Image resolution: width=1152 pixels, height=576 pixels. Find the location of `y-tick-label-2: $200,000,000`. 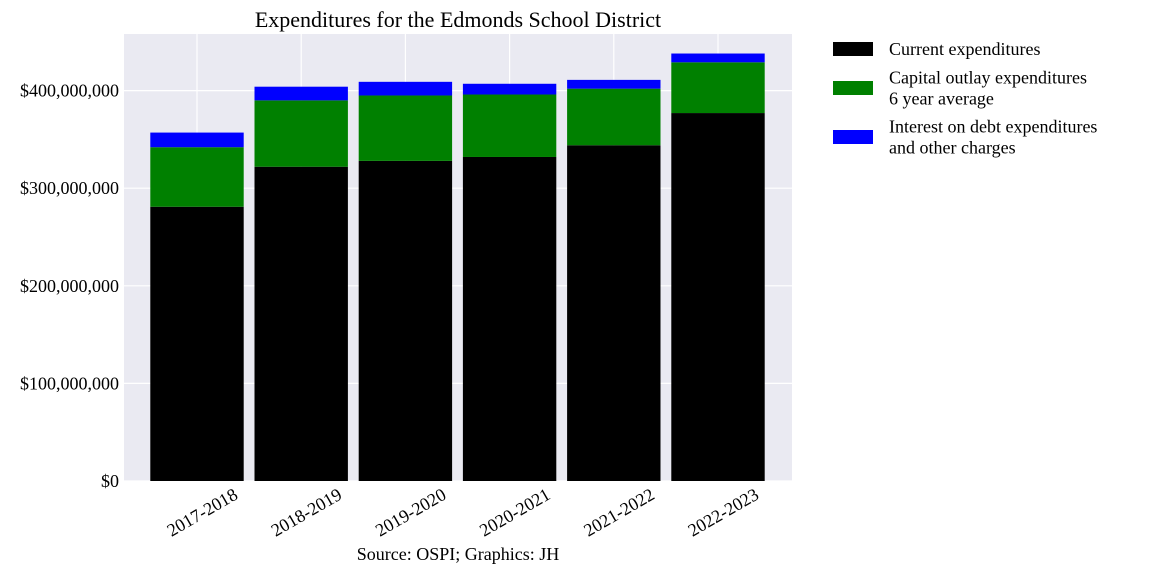

y-tick-label-2: $200,000,000 is located at coordinates (69, 286).